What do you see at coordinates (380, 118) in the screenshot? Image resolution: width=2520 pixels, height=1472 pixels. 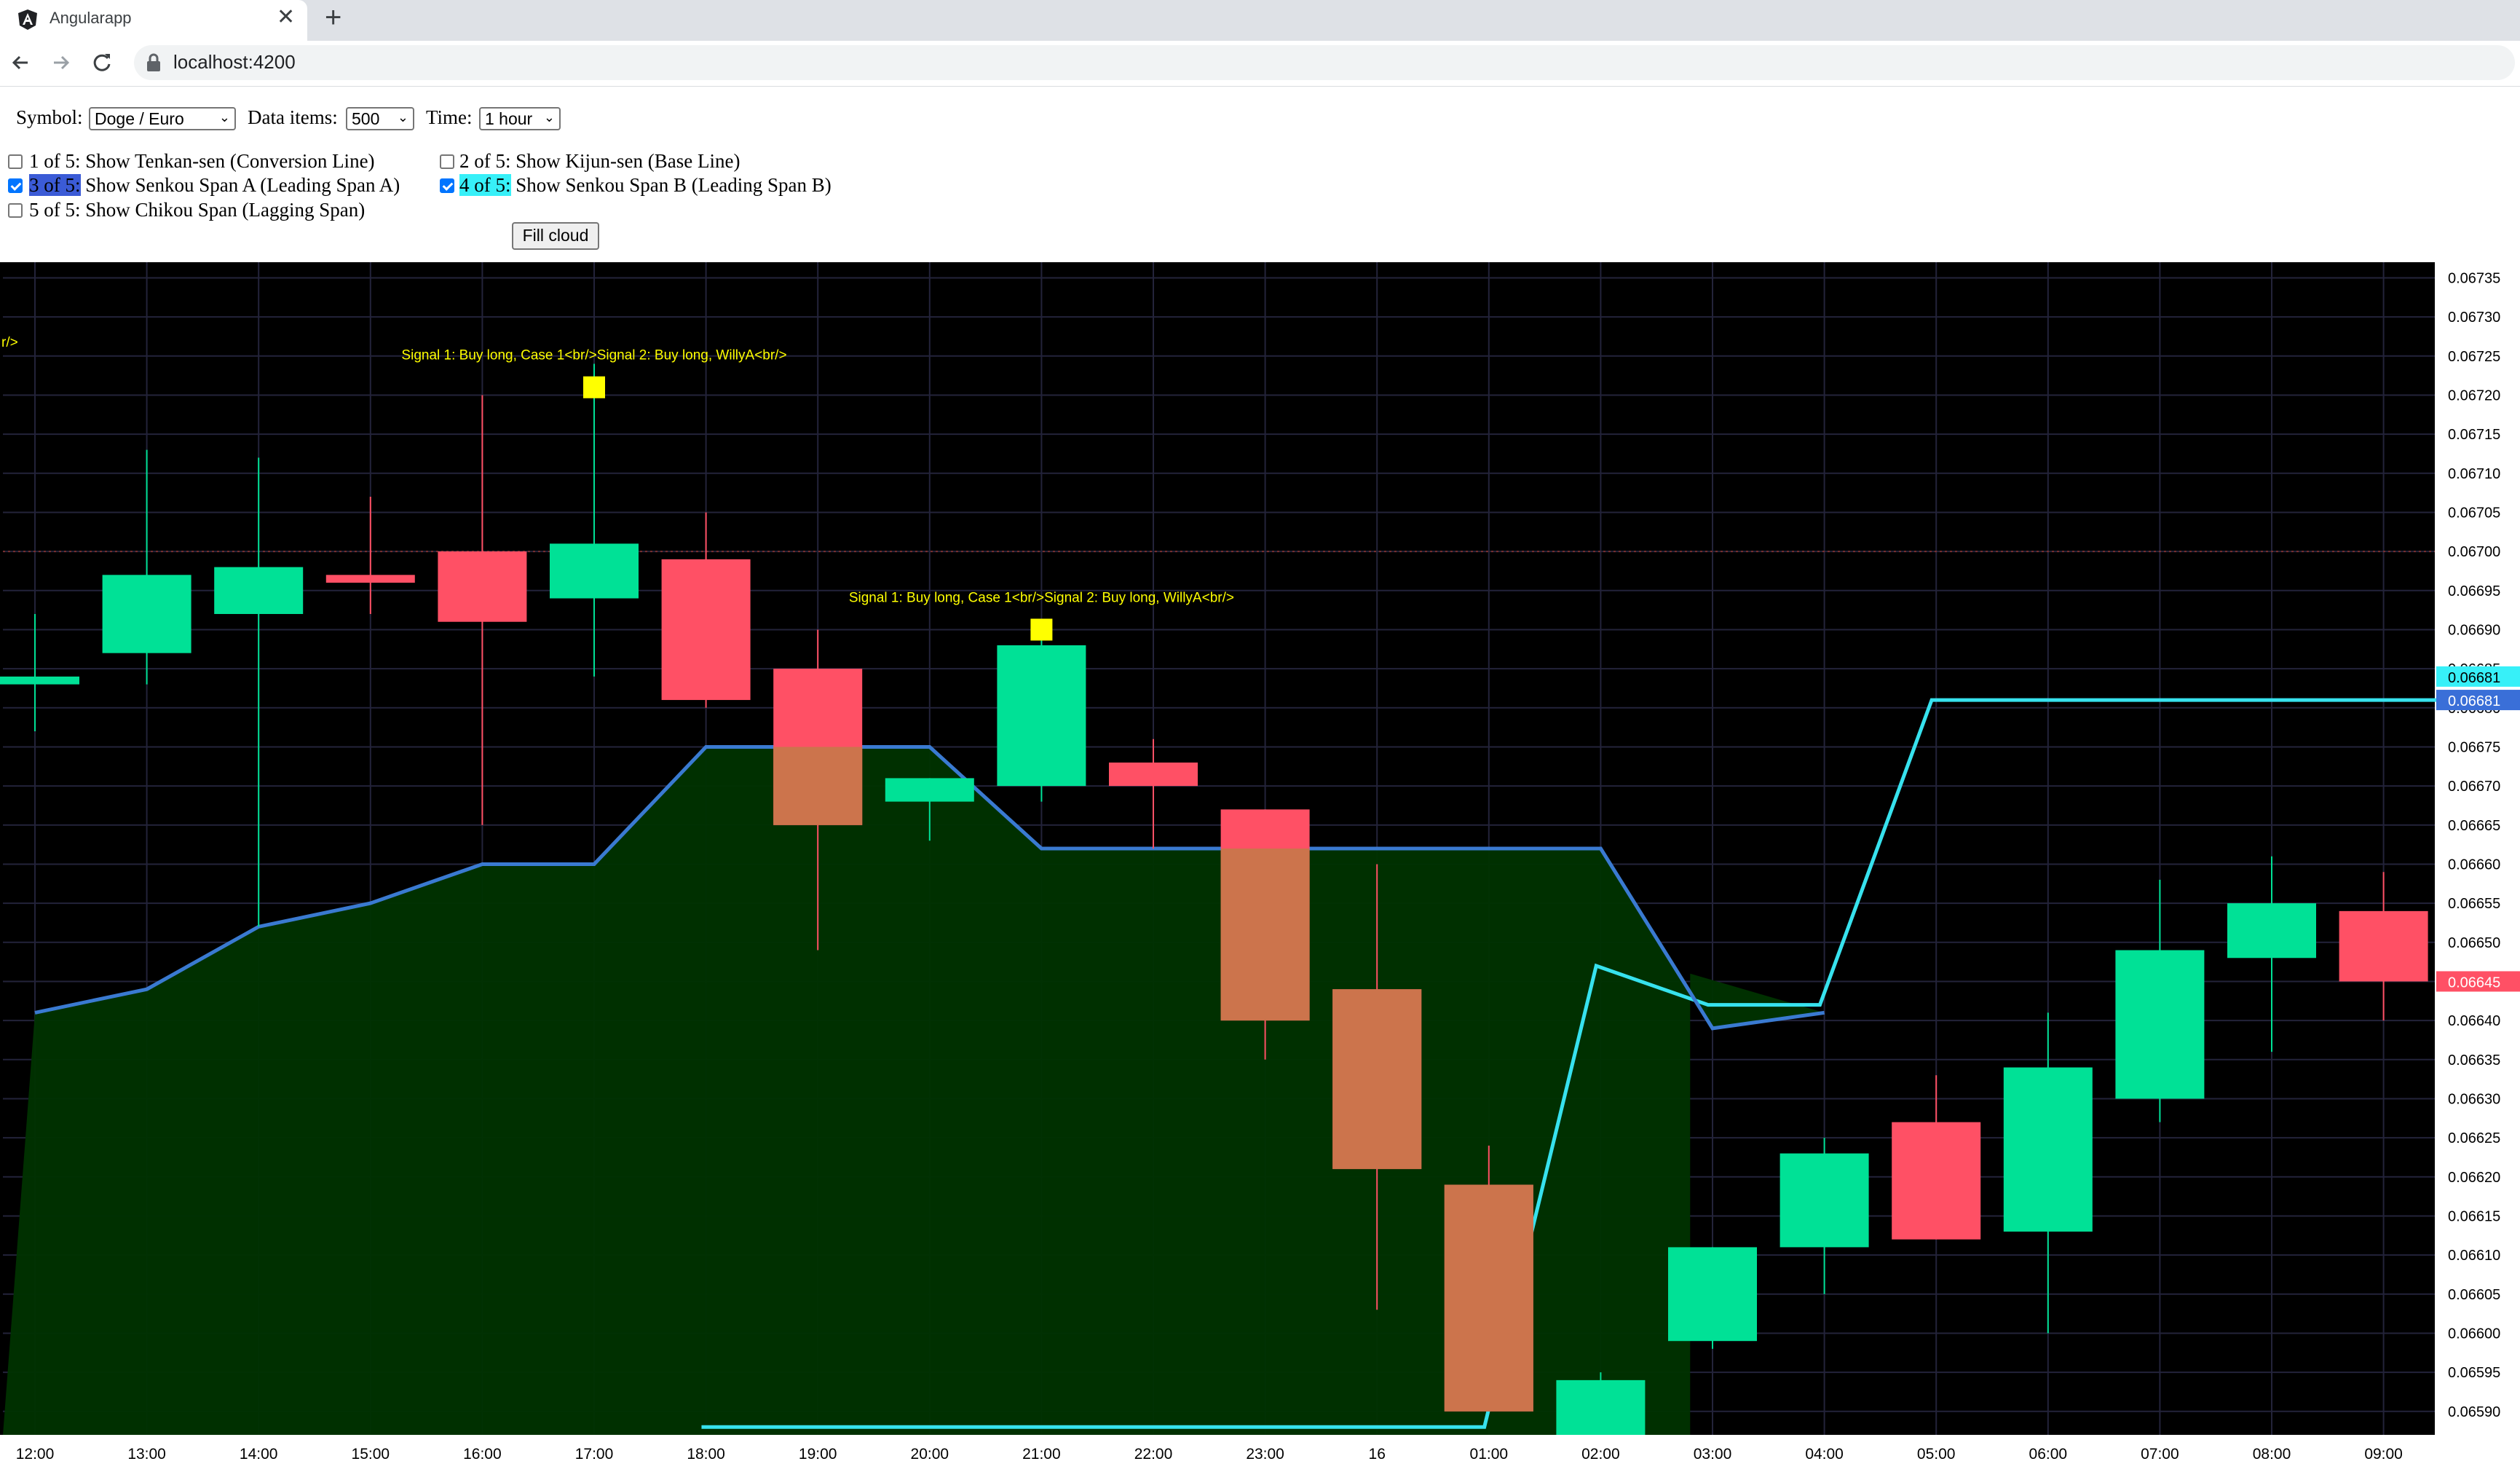 I see `data-items-select: 500 ⌄` at bounding box center [380, 118].